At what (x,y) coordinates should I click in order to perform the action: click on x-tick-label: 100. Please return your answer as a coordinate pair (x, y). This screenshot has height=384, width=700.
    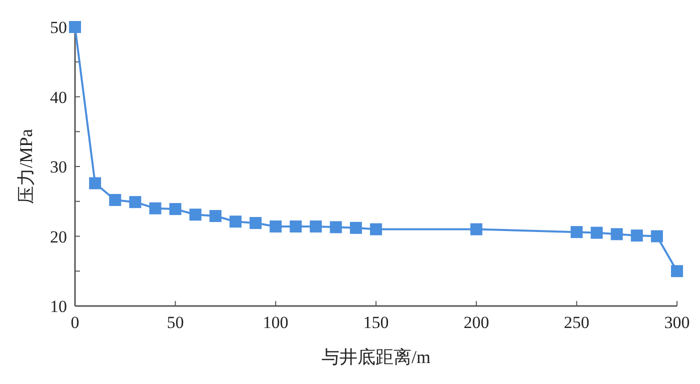
    Looking at the image, I should click on (275, 322).